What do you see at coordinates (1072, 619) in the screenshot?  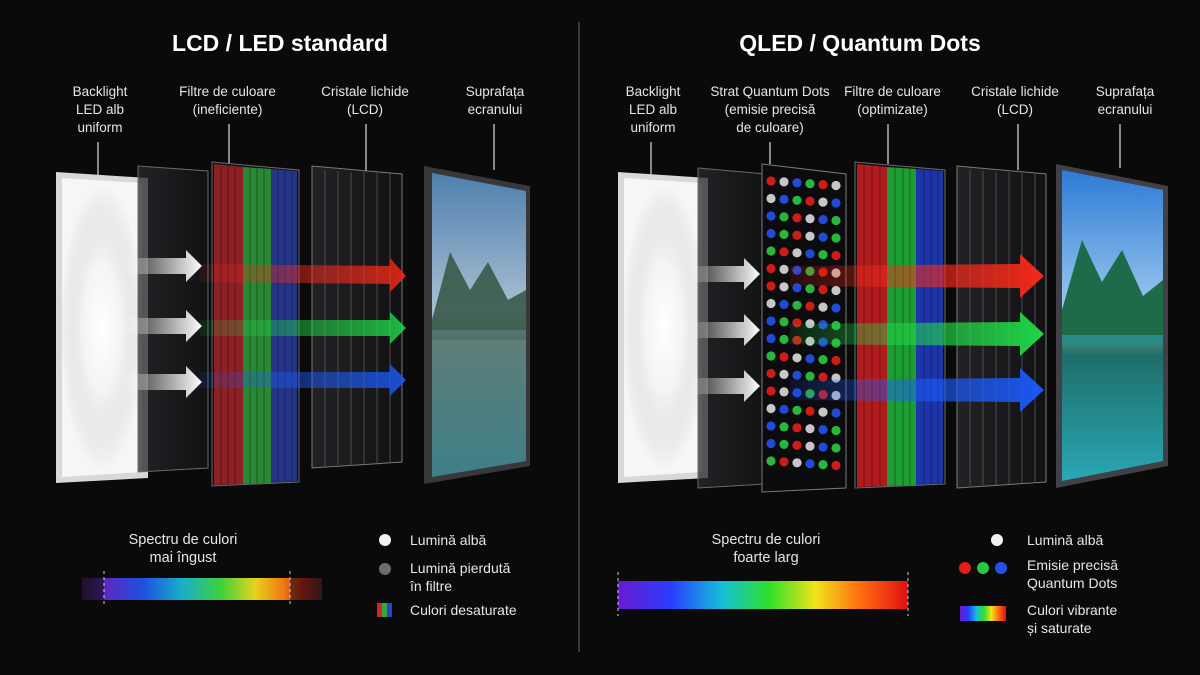 I see `legend-qled-item-3: Culori vibrante și saturate` at bounding box center [1072, 619].